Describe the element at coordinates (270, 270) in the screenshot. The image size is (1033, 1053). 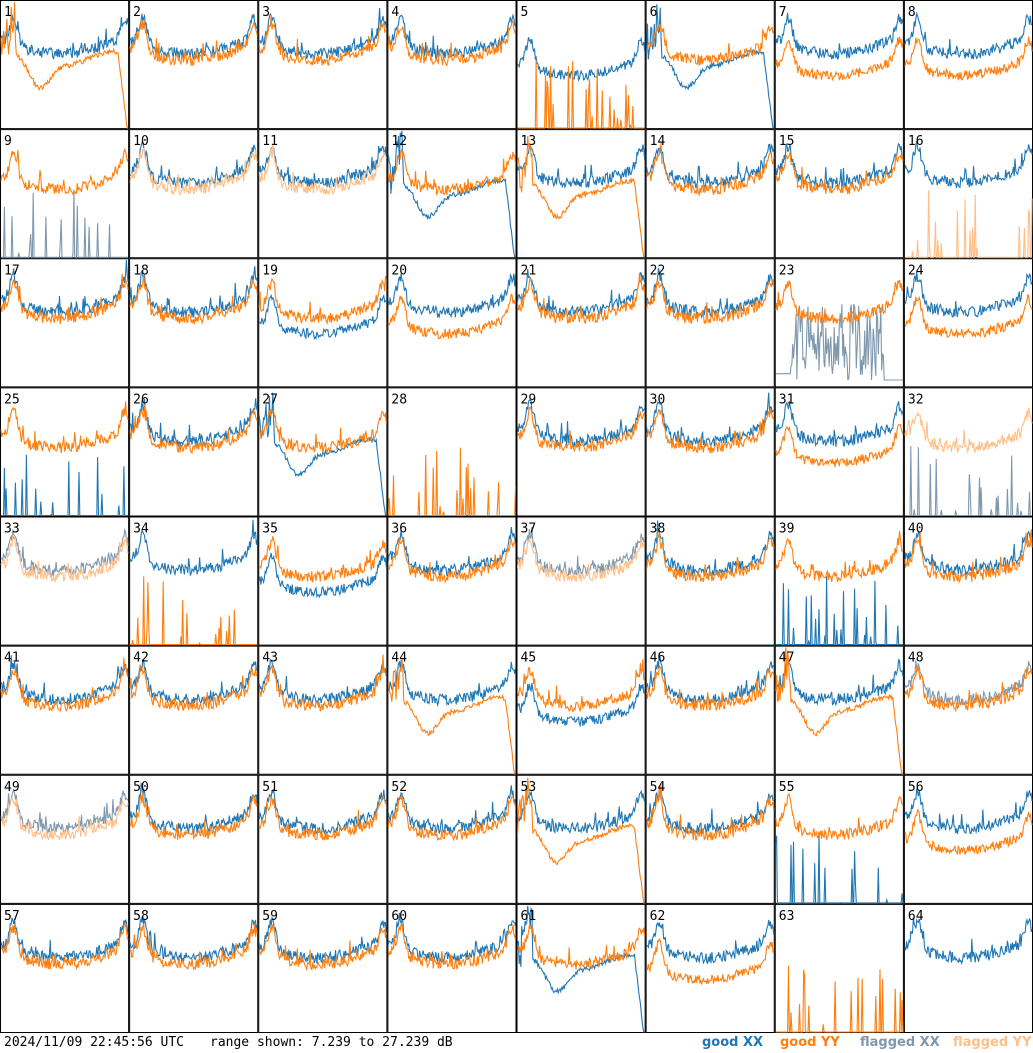
I see `panel-label: 19` at that location.